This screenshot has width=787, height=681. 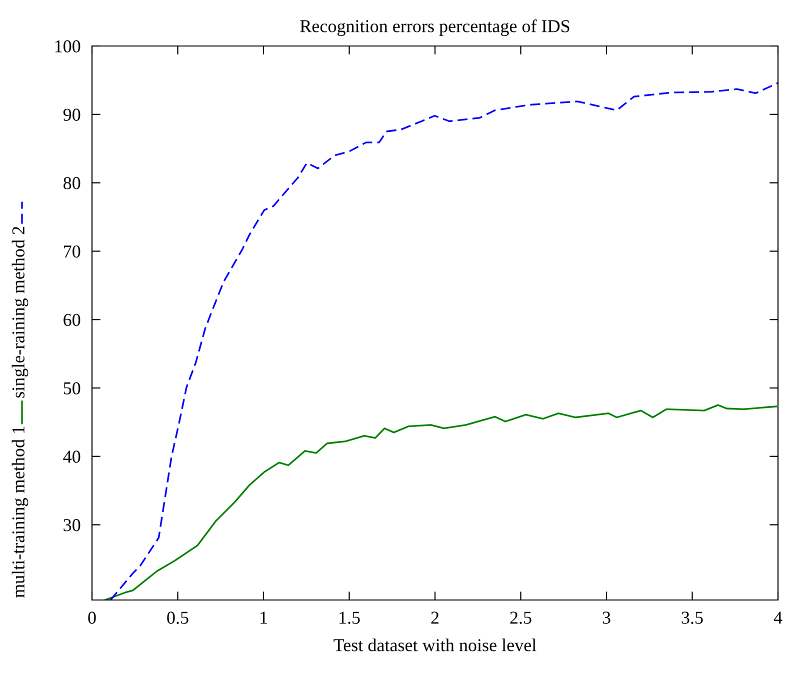 I want to click on y-tick-label: 90, so click(x=71, y=114).